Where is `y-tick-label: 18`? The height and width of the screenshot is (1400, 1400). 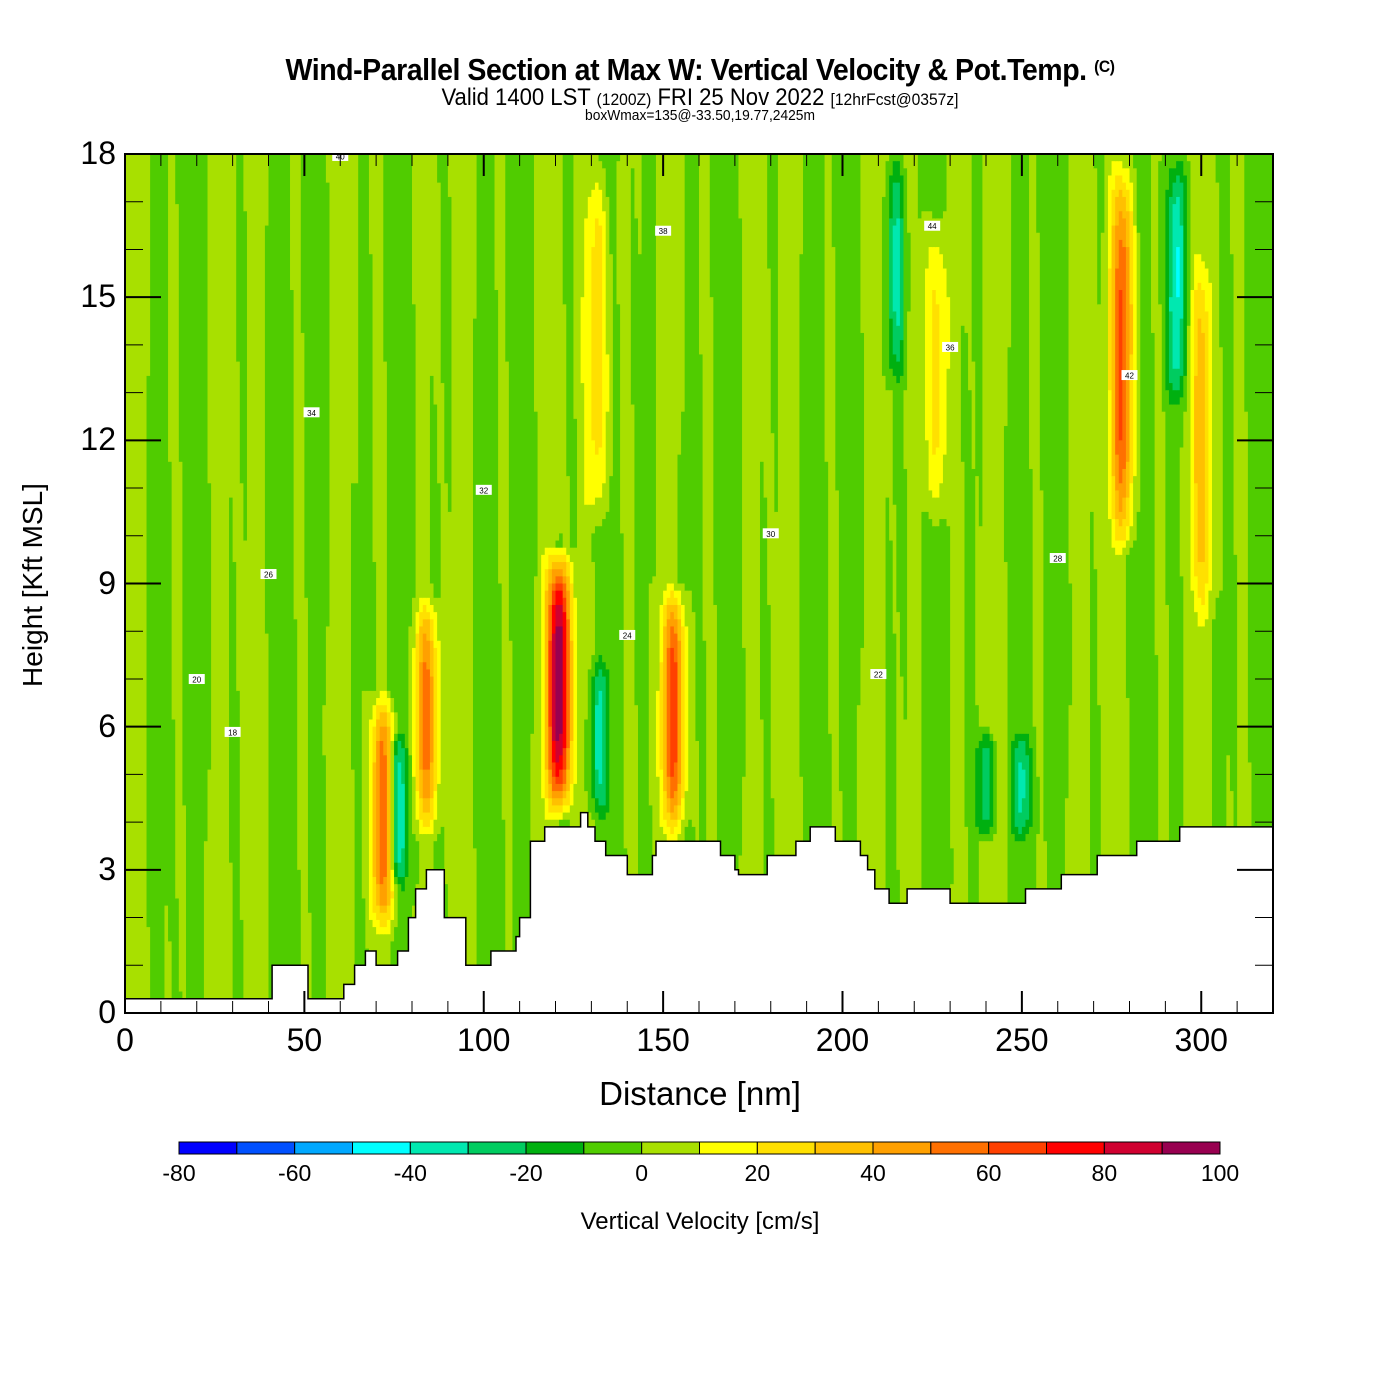 y-tick-label: 18 is located at coordinates (98, 153).